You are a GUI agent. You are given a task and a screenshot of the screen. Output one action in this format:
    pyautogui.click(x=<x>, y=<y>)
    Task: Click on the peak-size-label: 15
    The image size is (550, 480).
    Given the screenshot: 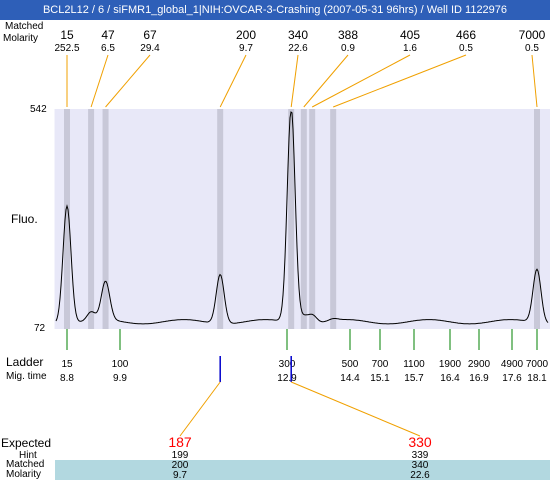 What is the action you would take?
    pyautogui.click(x=67, y=35)
    